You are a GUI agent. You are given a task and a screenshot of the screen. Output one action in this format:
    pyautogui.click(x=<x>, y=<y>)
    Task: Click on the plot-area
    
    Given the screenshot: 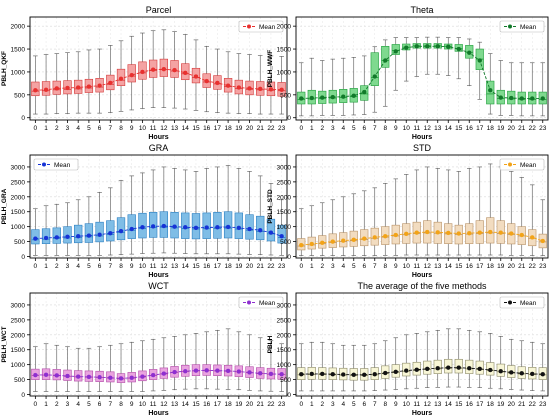 What is the action you would take?
    pyautogui.click(x=422, y=68)
    